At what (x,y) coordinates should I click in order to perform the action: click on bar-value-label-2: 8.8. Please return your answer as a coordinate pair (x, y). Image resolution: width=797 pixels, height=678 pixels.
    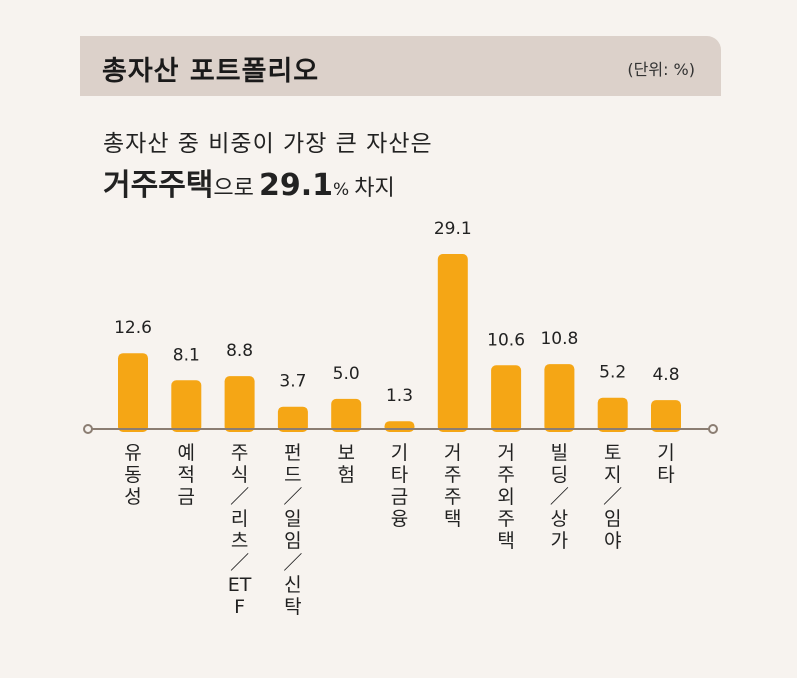
    Looking at the image, I should click on (239, 351).